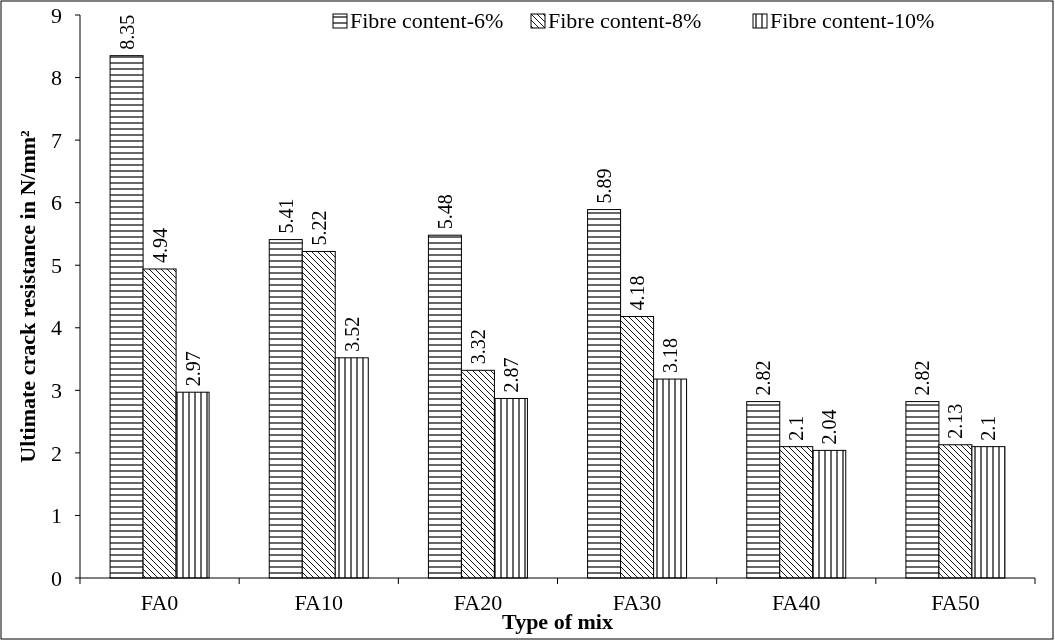  Describe the element at coordinates (56, 578) in the screenshot. I see `y-tick-label: 0` at that location.